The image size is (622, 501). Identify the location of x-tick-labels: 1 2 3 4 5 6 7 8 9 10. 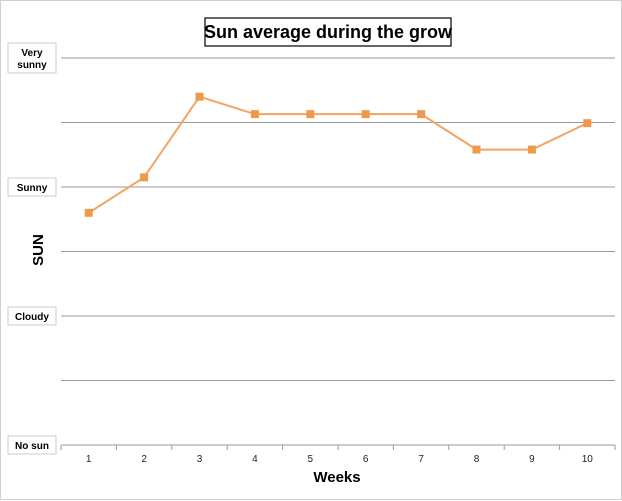
(339, 459).